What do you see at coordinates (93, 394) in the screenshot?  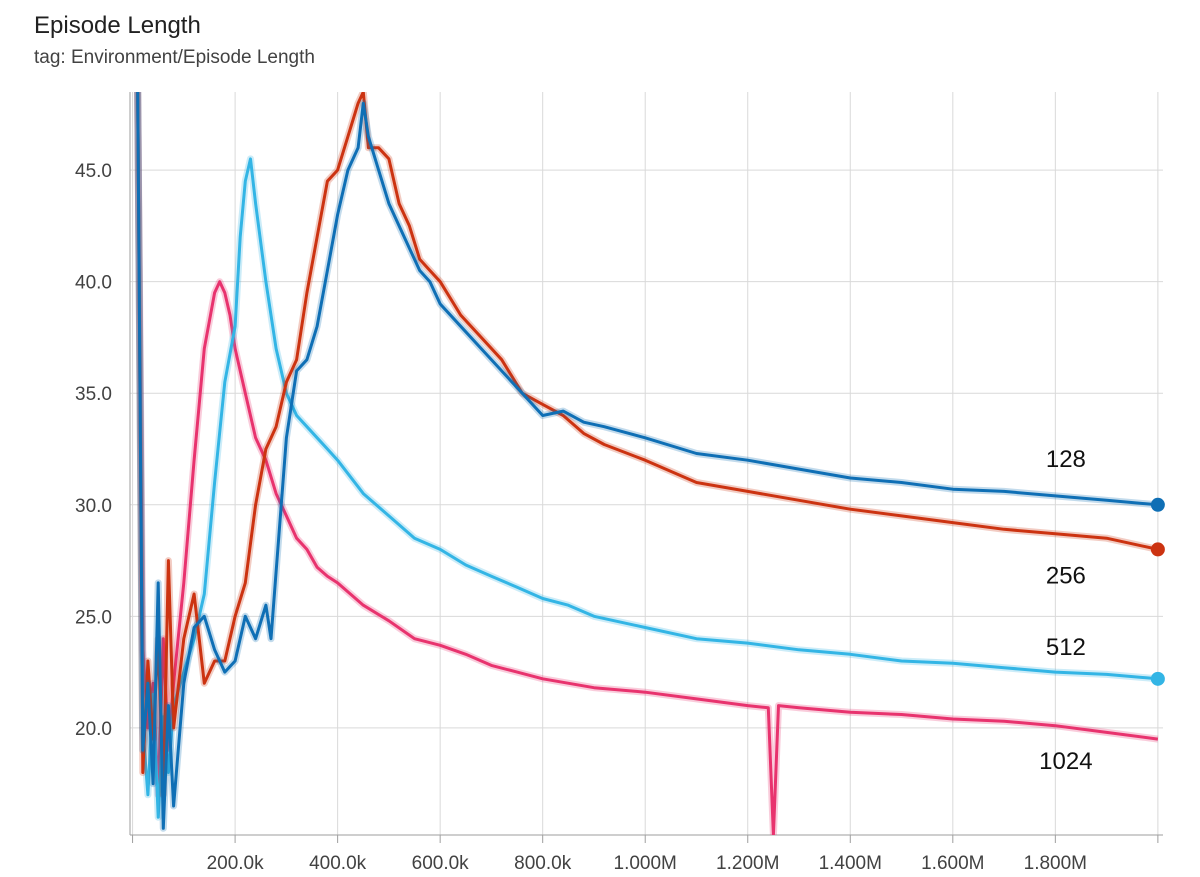 I see `y-tick-label: 35.0` at bounding box center [93, 394].